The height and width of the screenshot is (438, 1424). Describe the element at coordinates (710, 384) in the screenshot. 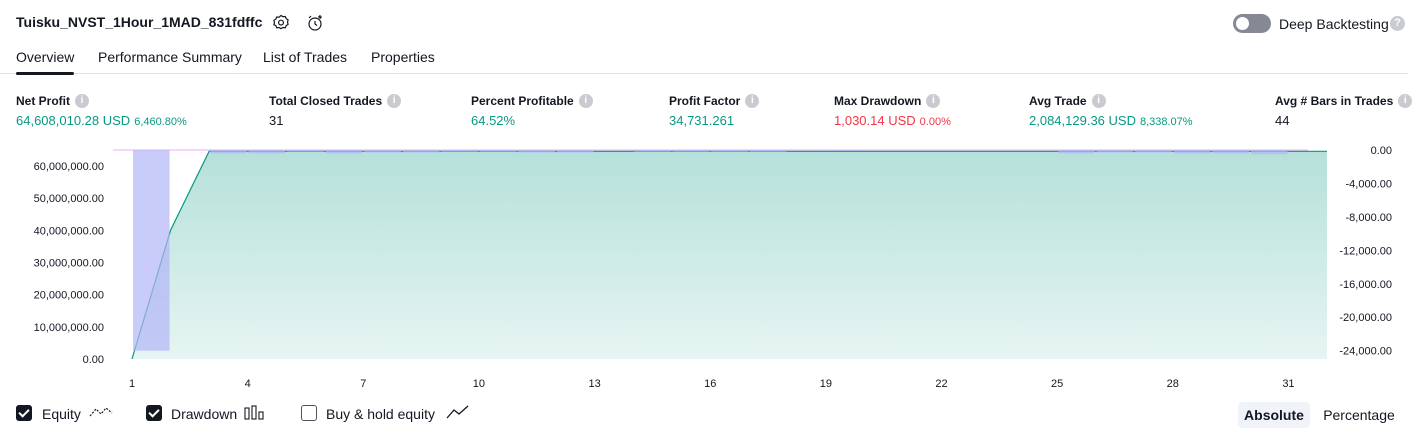

I see `x-tick: 16` at that location.